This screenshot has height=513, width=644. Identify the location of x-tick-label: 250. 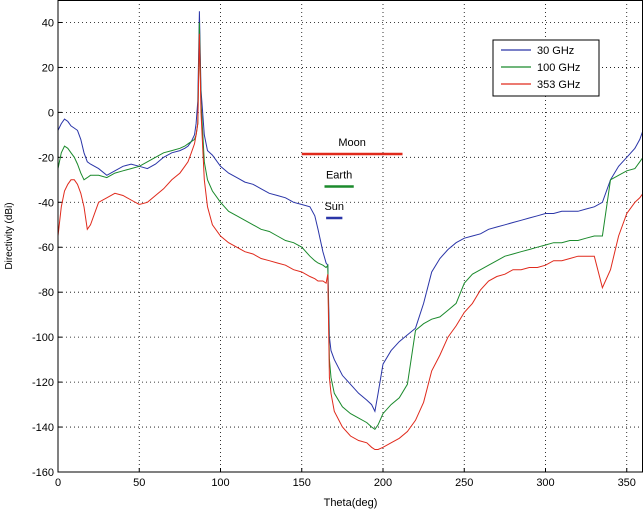
(464, 483).